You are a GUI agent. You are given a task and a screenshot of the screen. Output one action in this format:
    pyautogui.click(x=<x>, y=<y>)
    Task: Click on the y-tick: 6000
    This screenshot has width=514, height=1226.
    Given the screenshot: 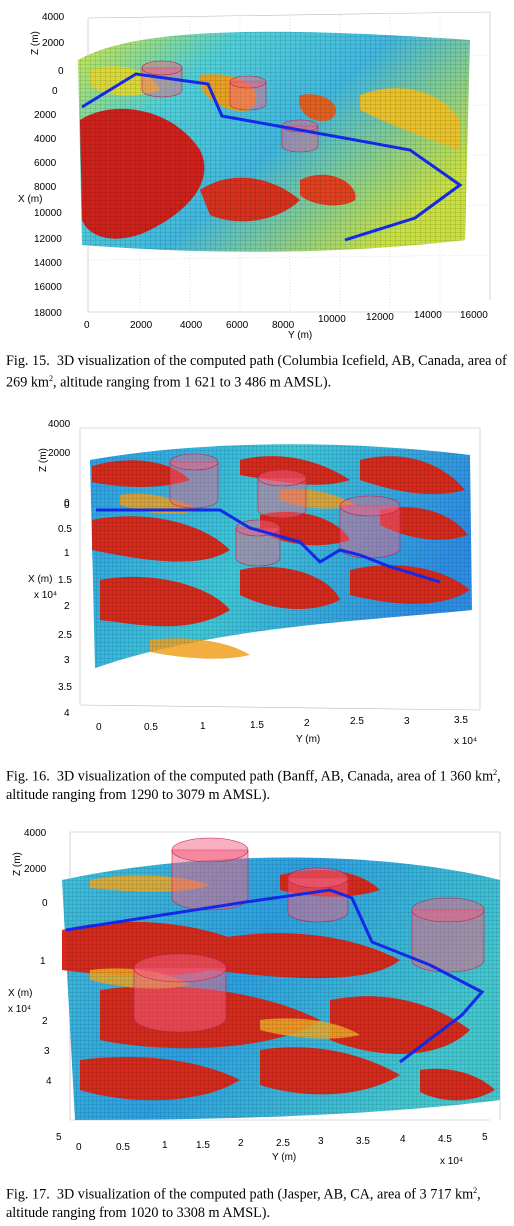 What is the action you would take?
    pyautogui.click(x=237, y=325)
    